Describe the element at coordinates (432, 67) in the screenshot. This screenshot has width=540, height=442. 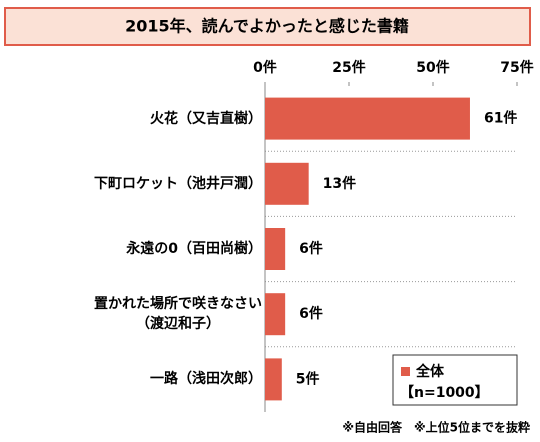
I see `x-tick-label: 50件` at that location.